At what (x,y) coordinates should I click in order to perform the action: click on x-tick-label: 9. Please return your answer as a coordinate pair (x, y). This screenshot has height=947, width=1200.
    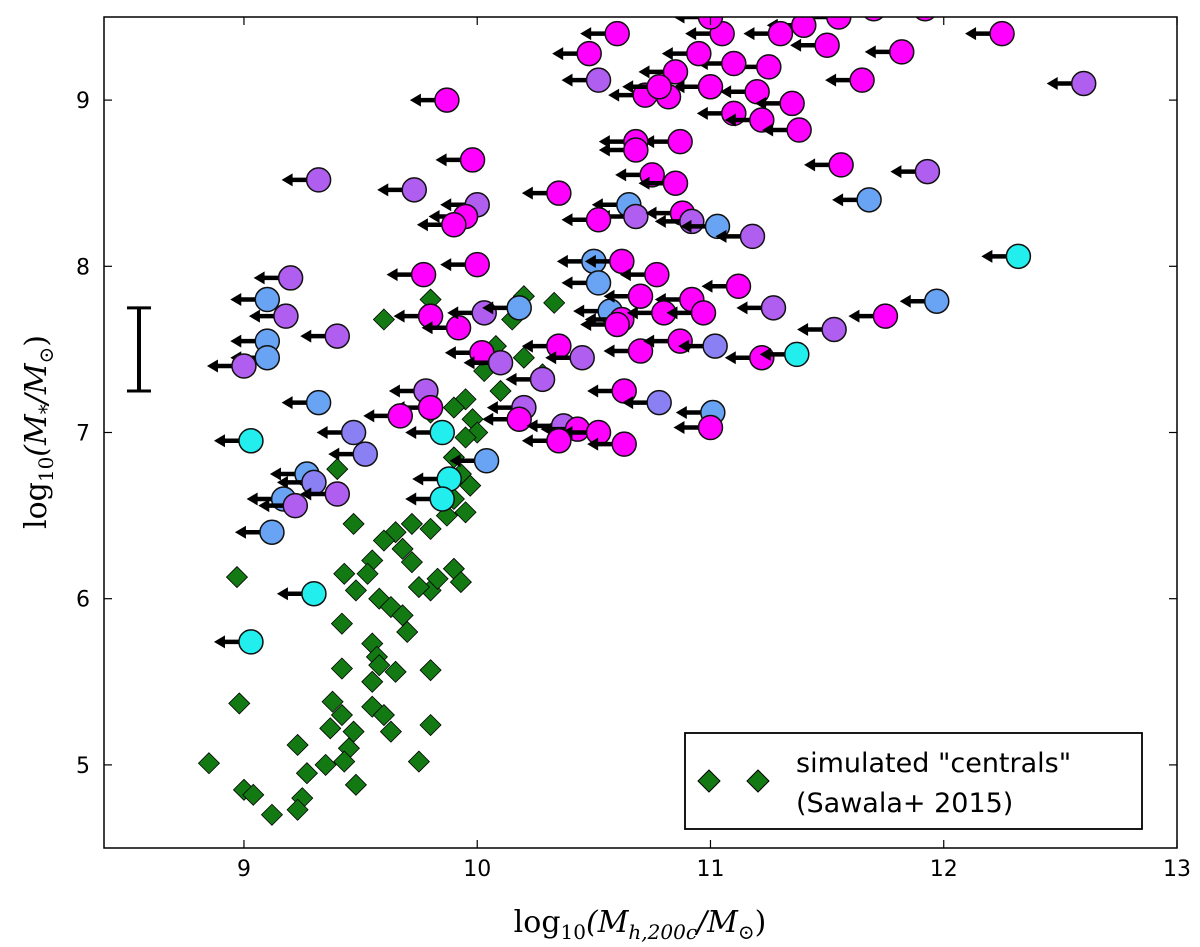
    Looking at the image, I should click on (244, 869).